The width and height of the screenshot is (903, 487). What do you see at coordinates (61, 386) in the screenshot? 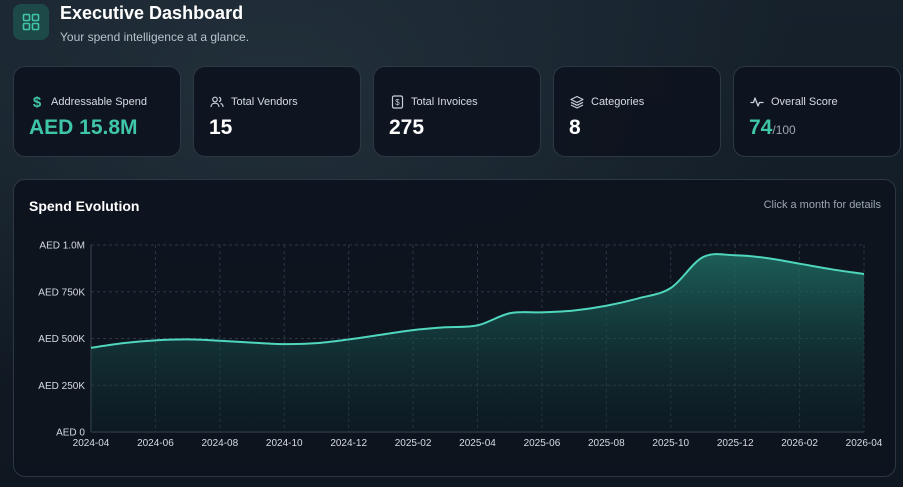
I see `y-tick-label: AED 250K` at bounding box center [61, 386].